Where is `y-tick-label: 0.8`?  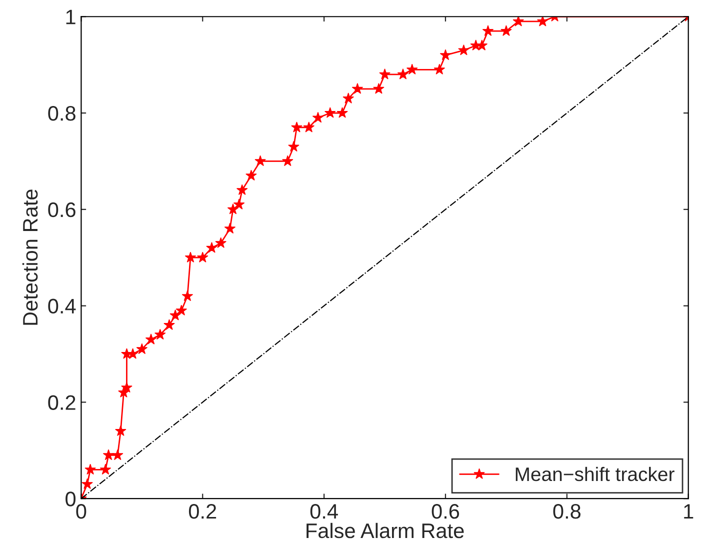 y-tick-label: 0.8 is located at coordinates (62, 113).